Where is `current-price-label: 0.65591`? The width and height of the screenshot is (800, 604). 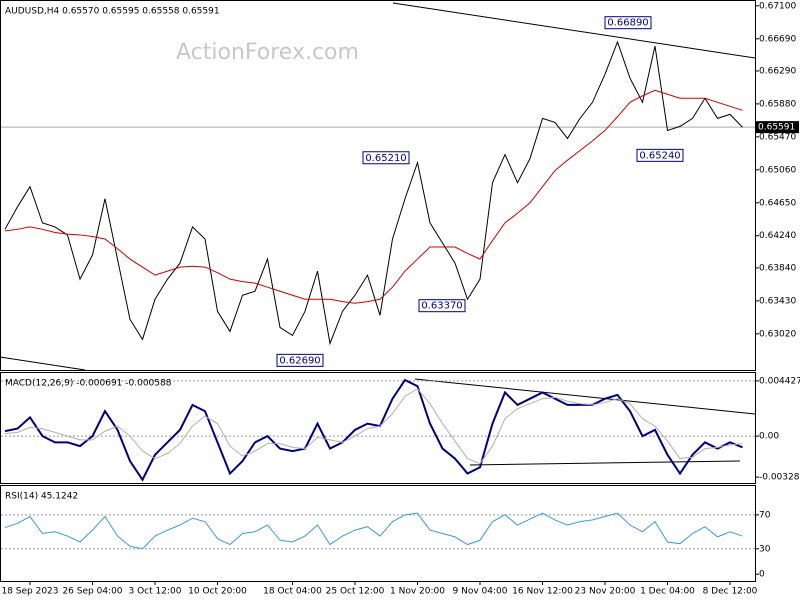
current-price-label: 0.65591 is located at coordinates (776, 128).